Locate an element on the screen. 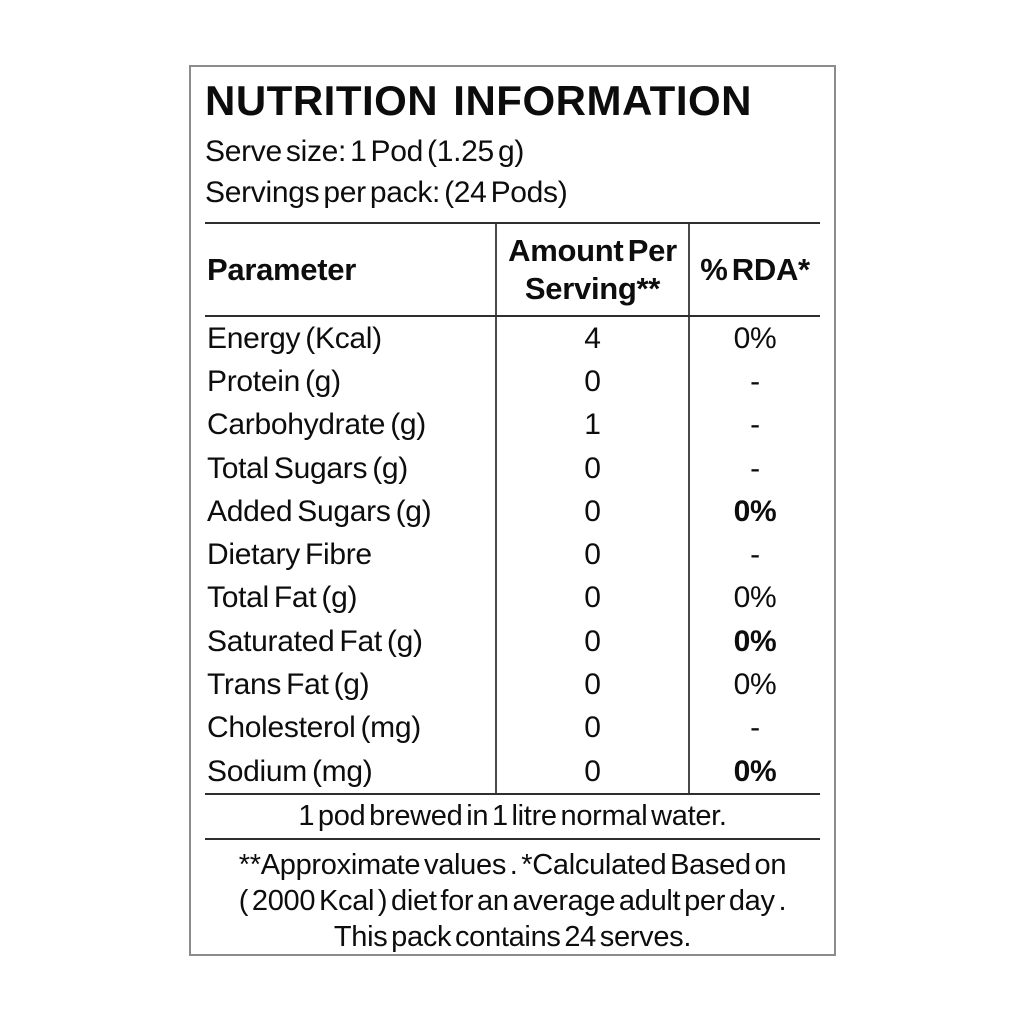  table-row: Total Sugars (g) 0 - is located at coordinates (512, 468).